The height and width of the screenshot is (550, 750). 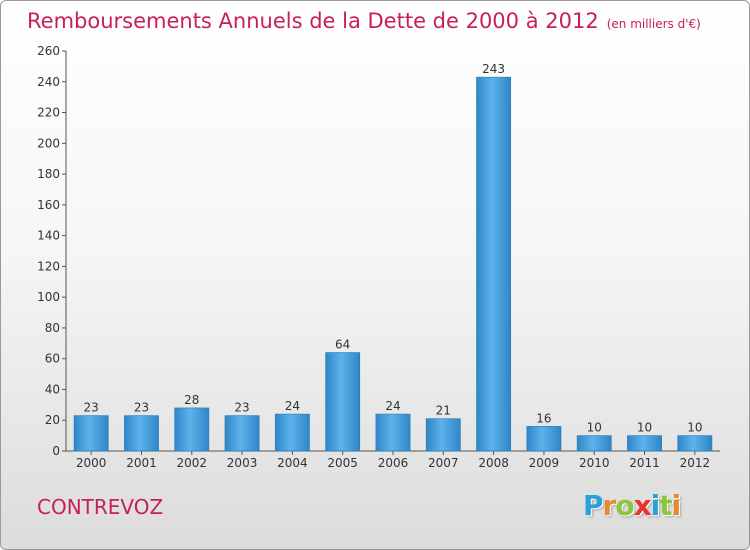 I want to click on x-tick-label: 2005, so click(x=342, y=463).